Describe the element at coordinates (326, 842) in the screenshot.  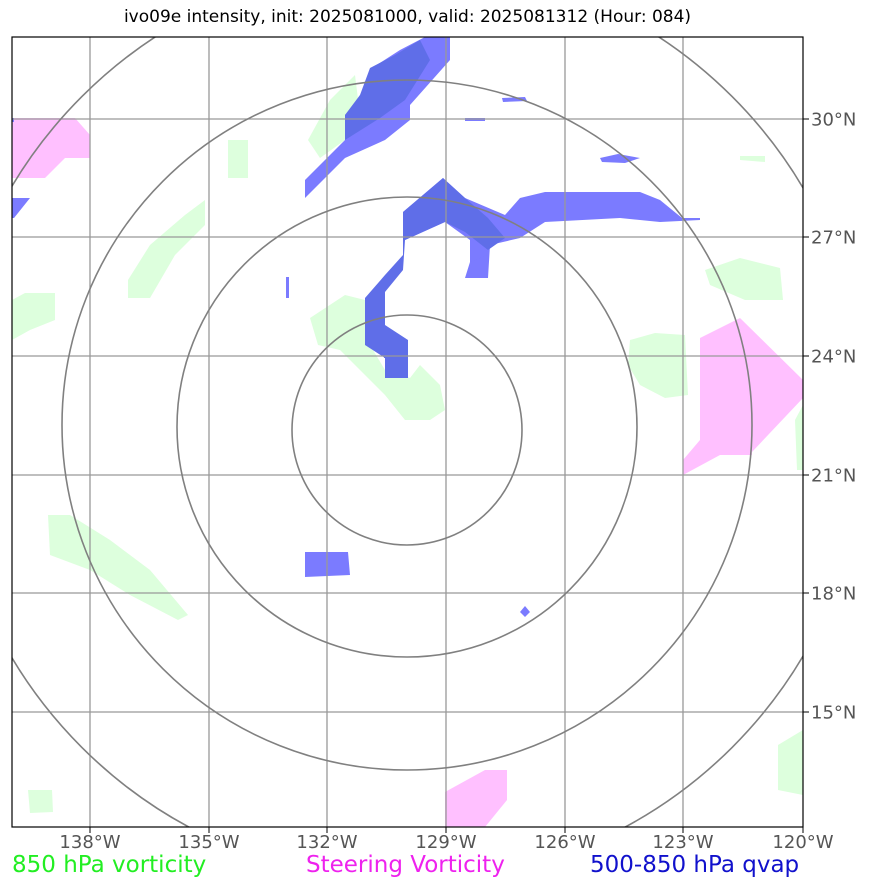
I see `lon-label: 132°W` at that location.